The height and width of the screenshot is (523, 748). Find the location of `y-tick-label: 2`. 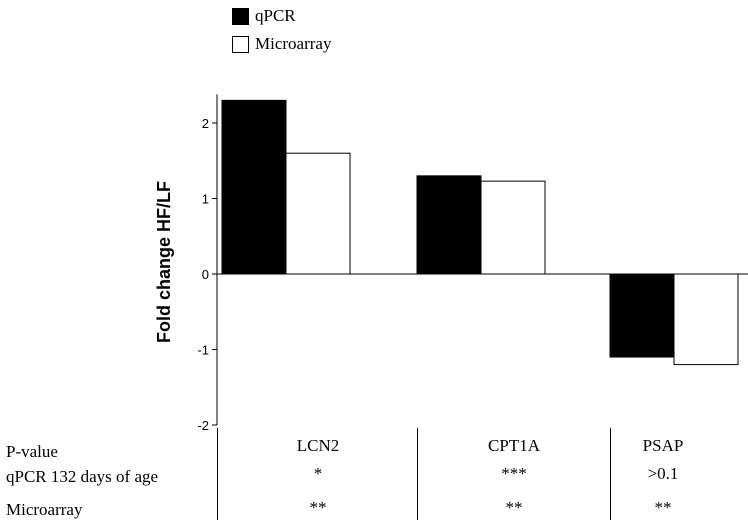

y-tick-label: 2 is located at coordinates (205, 123).